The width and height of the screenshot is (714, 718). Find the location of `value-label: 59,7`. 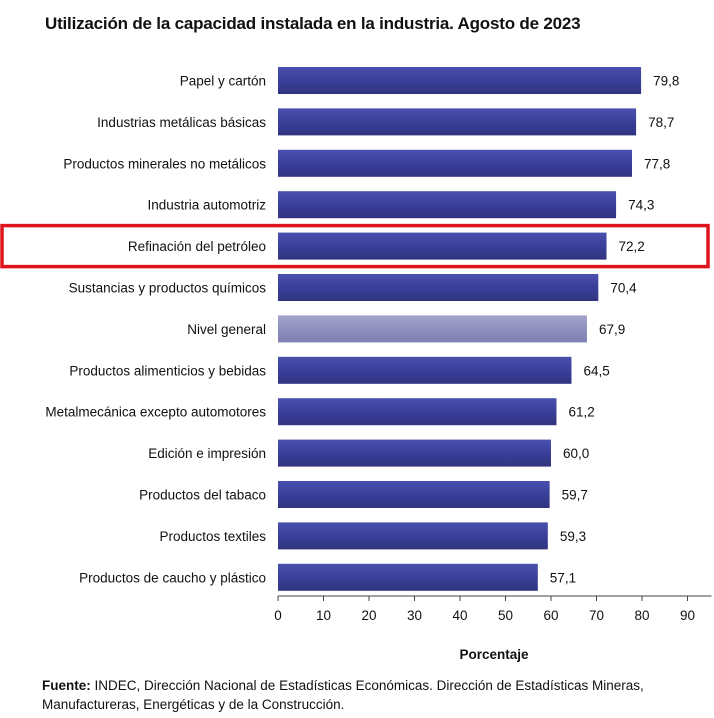

value-label: 59,7 is located at coordinates (575, 495).